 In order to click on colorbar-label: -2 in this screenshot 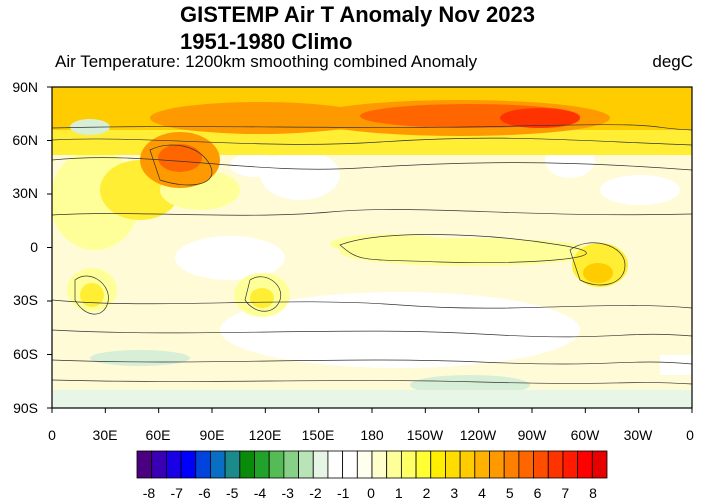, I will do `click(315, 493)`.